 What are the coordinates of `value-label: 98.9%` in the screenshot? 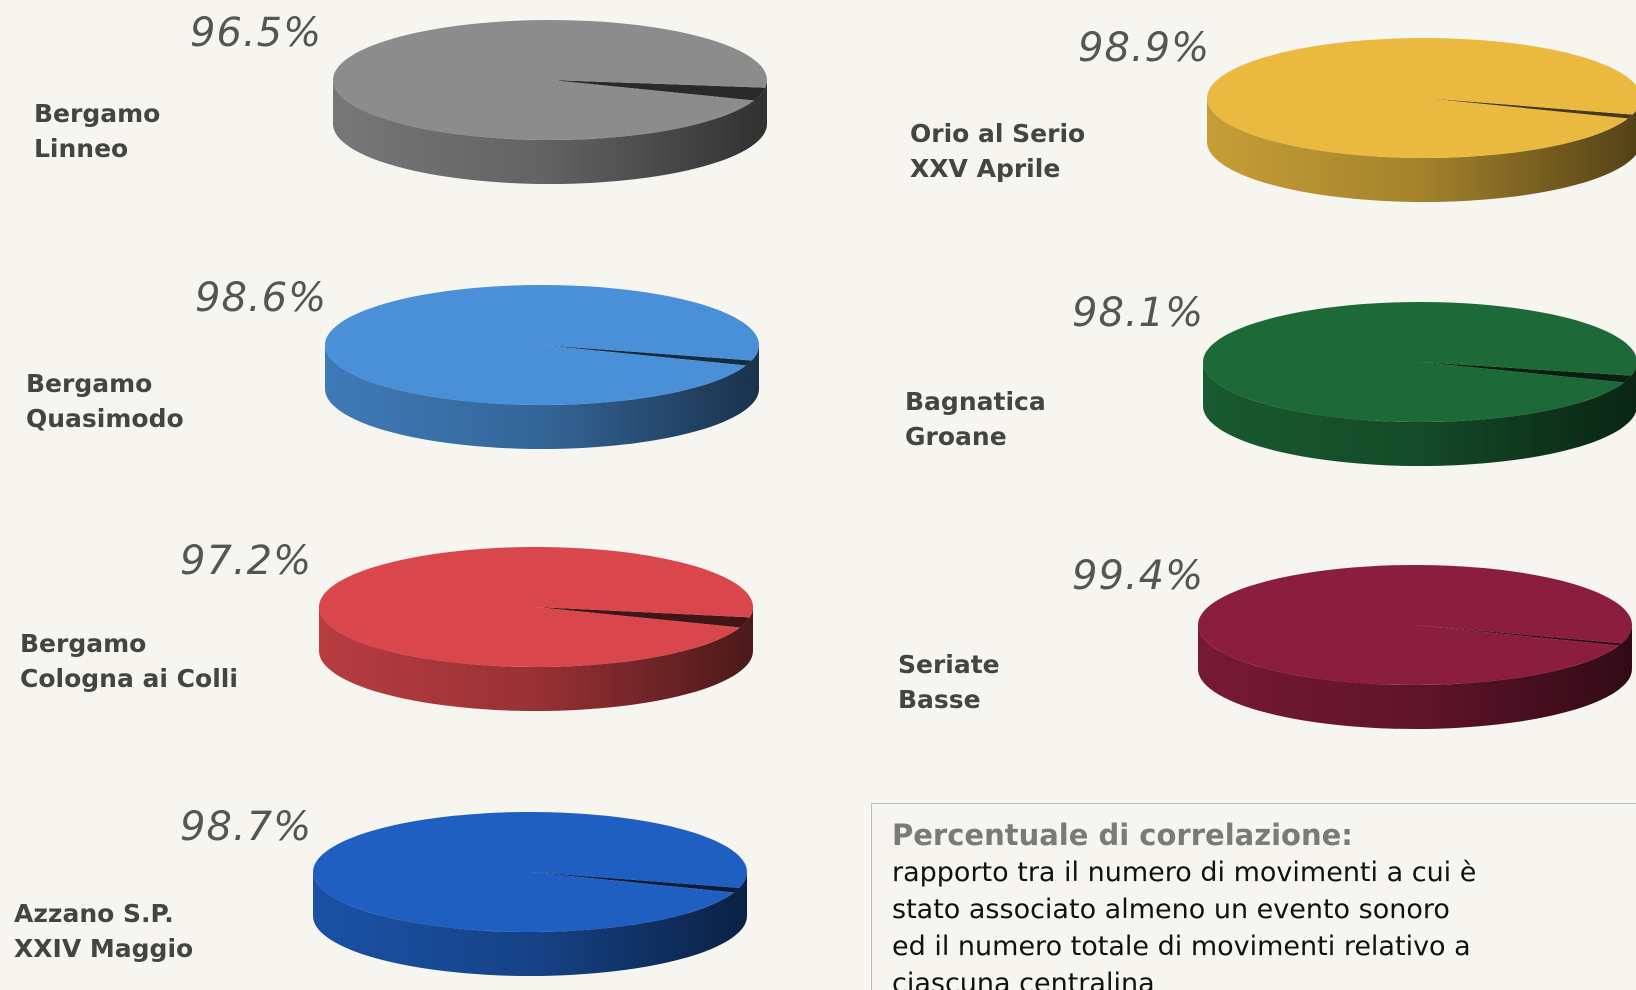 It's located at (1144, 48).